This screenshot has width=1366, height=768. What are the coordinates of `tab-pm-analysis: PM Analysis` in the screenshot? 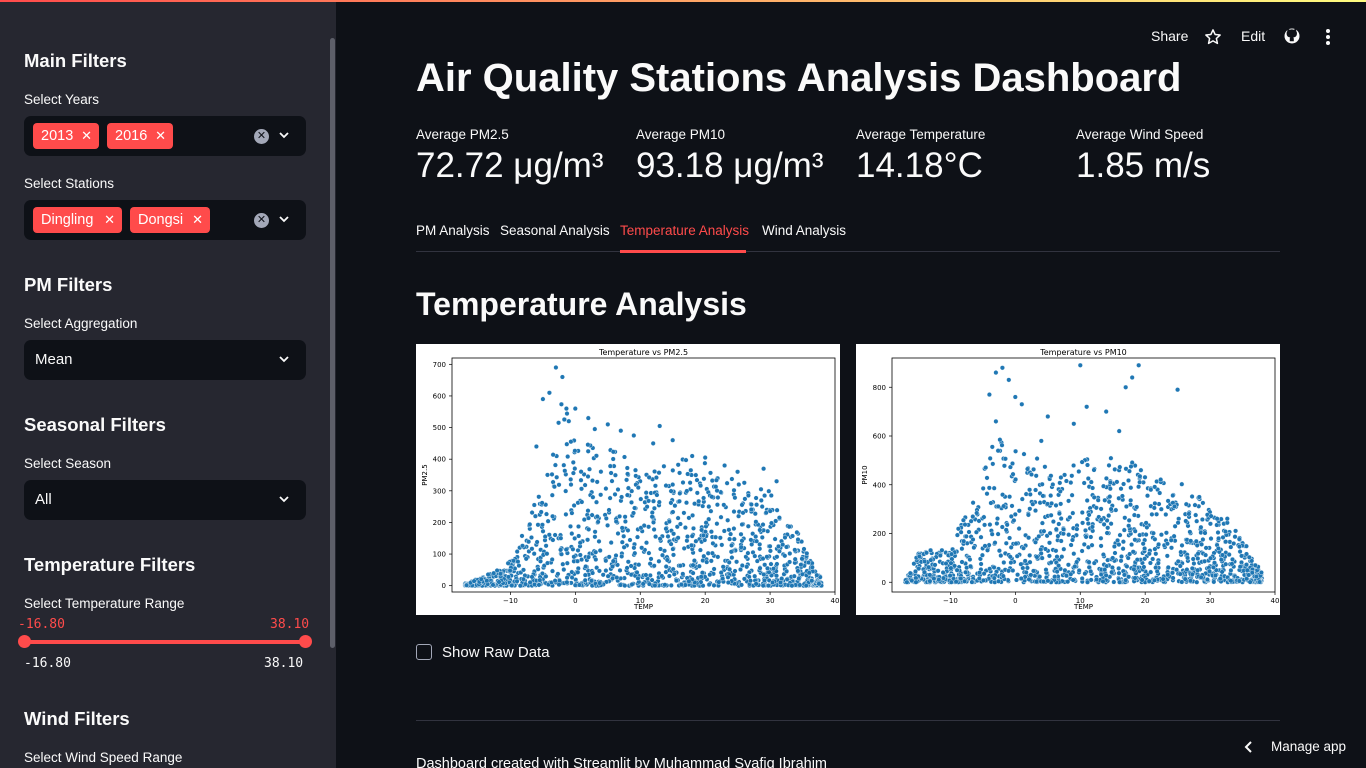 It's located at (453, 230).